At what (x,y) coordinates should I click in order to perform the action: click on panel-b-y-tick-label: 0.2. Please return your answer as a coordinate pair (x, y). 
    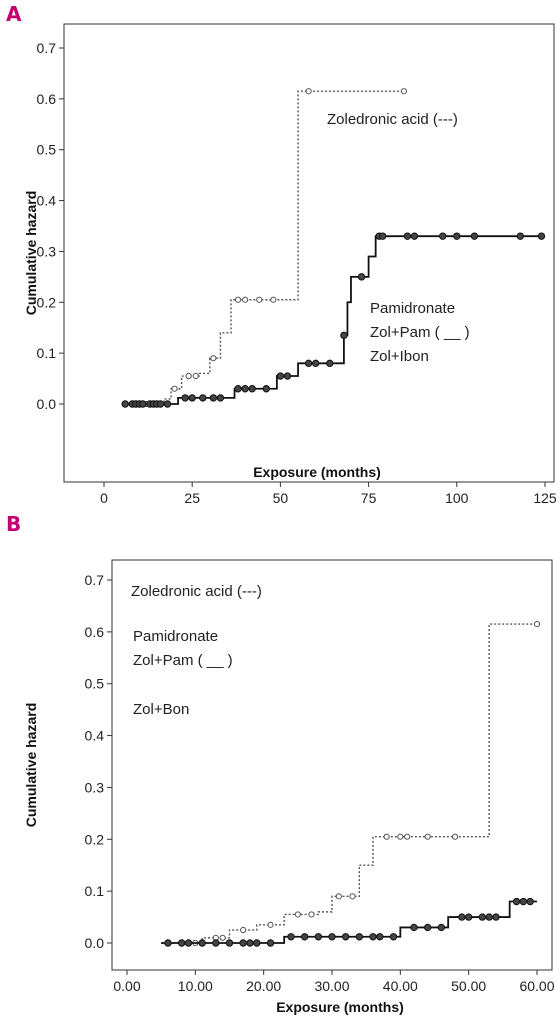
    Looking at the image, I should click on (95, 839).